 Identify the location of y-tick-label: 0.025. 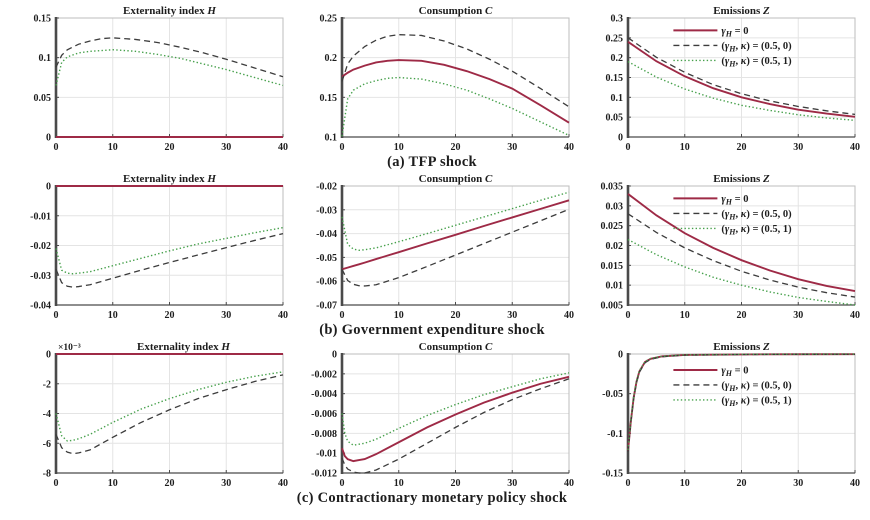
(612, 226).